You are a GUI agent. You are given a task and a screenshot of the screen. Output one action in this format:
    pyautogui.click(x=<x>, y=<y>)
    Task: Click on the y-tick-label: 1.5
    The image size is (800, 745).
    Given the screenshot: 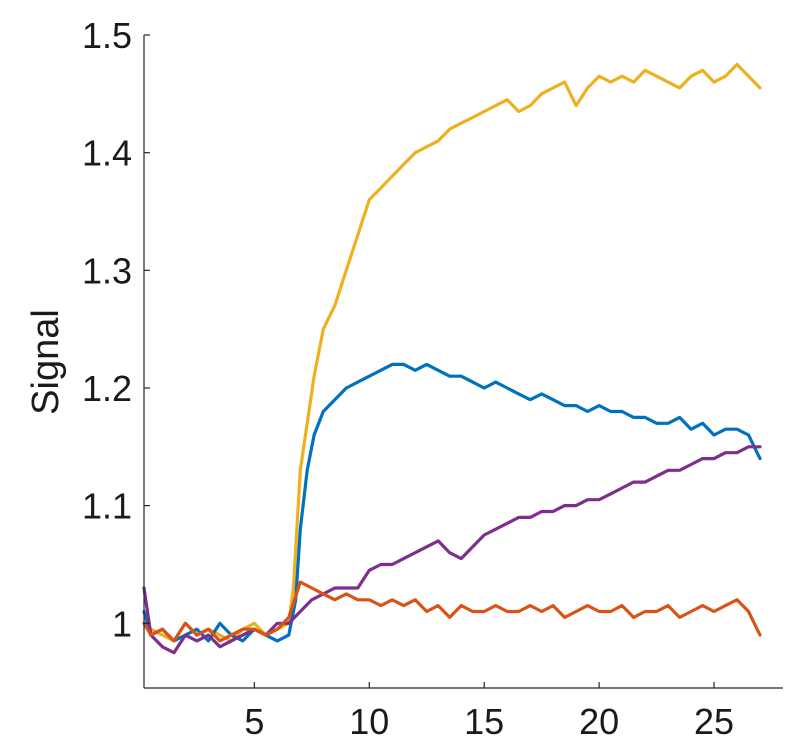 What is the action you would take?
    pyautogui.click(x=107, y=35)
    